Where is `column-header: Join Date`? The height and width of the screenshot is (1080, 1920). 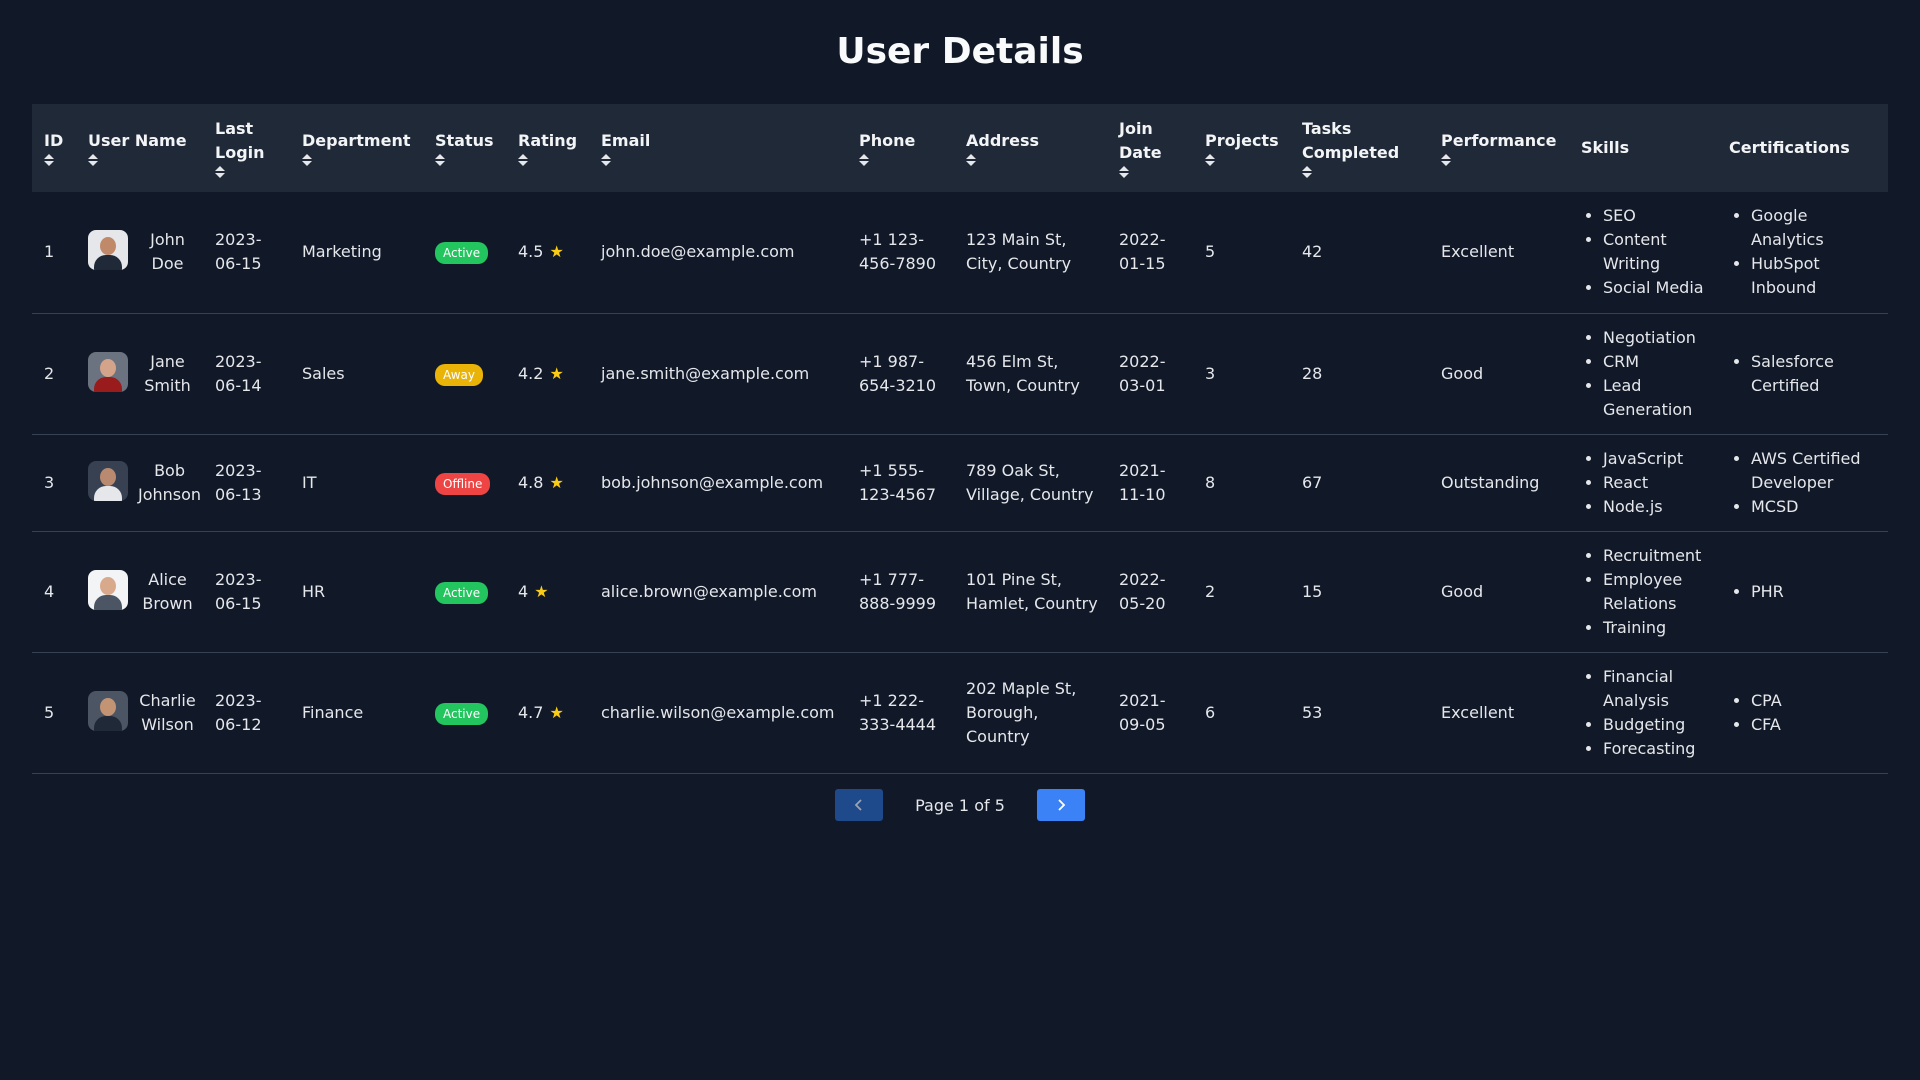
column-header: Join Date is located at coordinates (1150, 148).